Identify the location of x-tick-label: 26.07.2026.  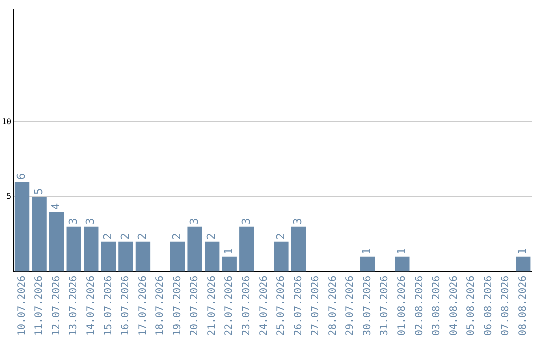
(298, 306).